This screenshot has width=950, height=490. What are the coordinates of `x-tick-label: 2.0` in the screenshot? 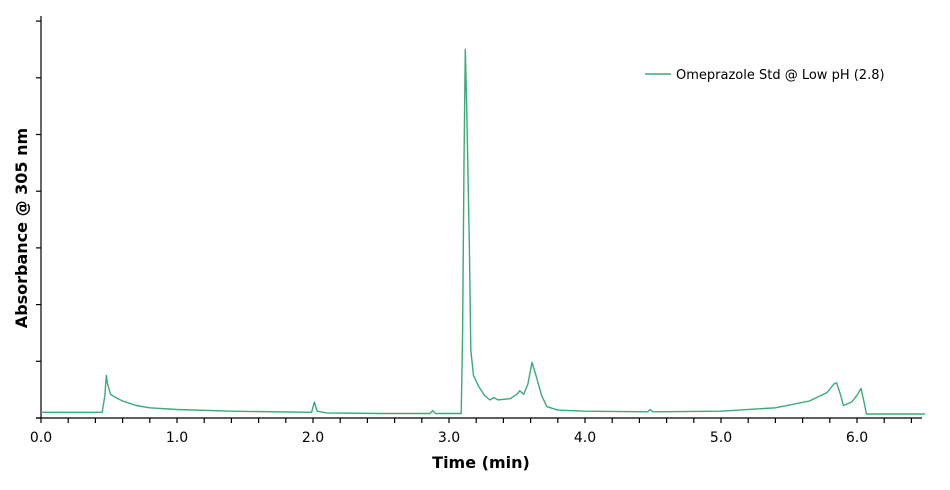 It's located at (313, 438).